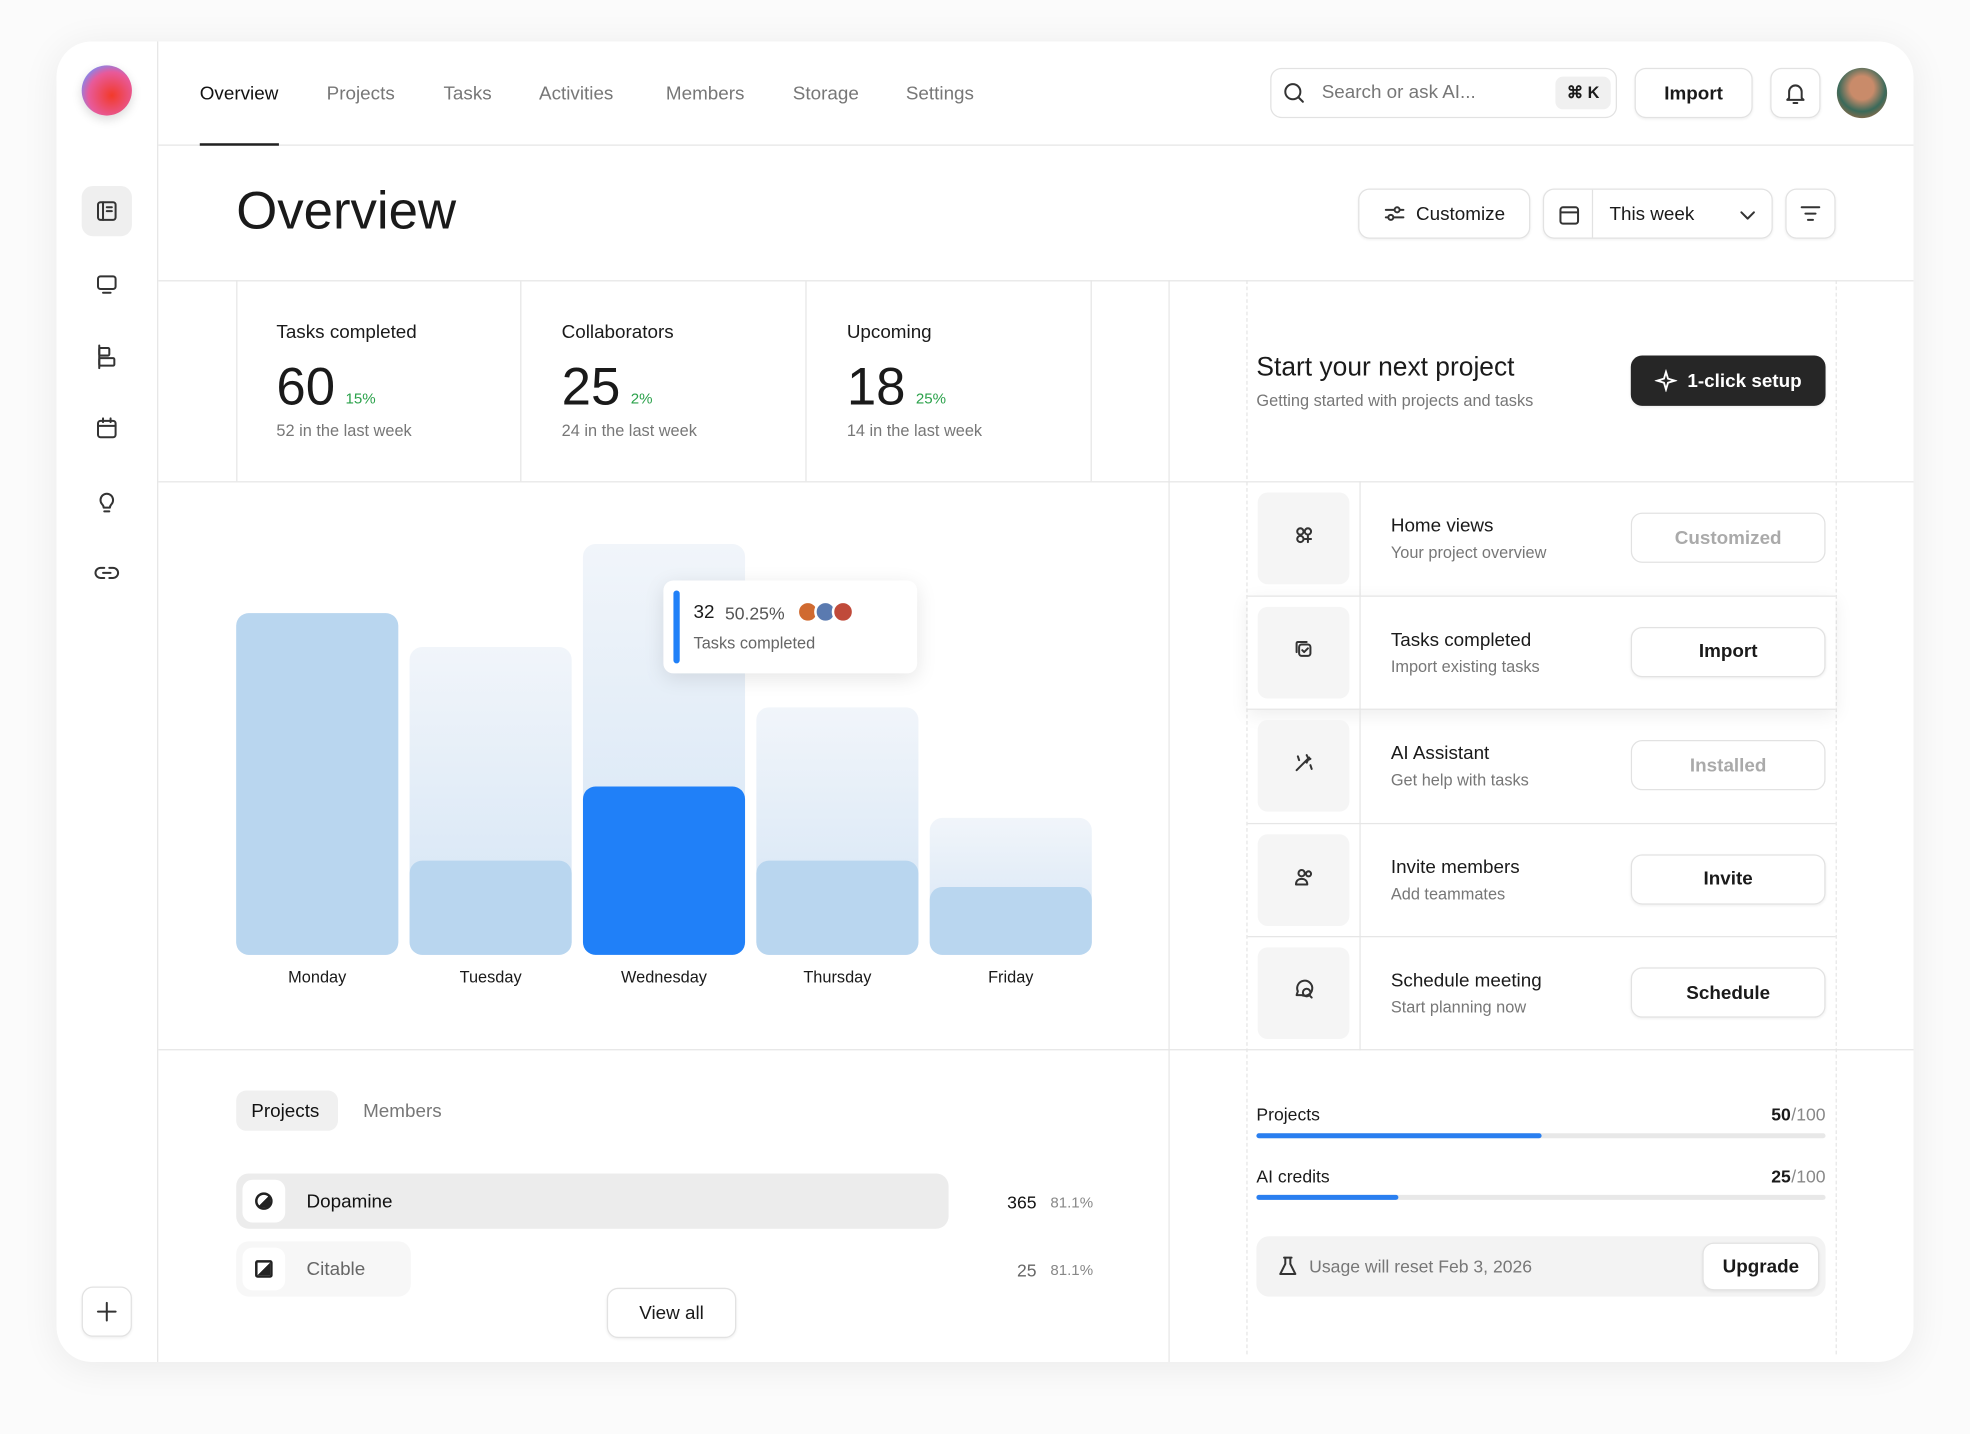 Image resolution: width=1970 pixels, height=1434 pixels. I want to click on nav-tab: Activities, so click(576, 93).